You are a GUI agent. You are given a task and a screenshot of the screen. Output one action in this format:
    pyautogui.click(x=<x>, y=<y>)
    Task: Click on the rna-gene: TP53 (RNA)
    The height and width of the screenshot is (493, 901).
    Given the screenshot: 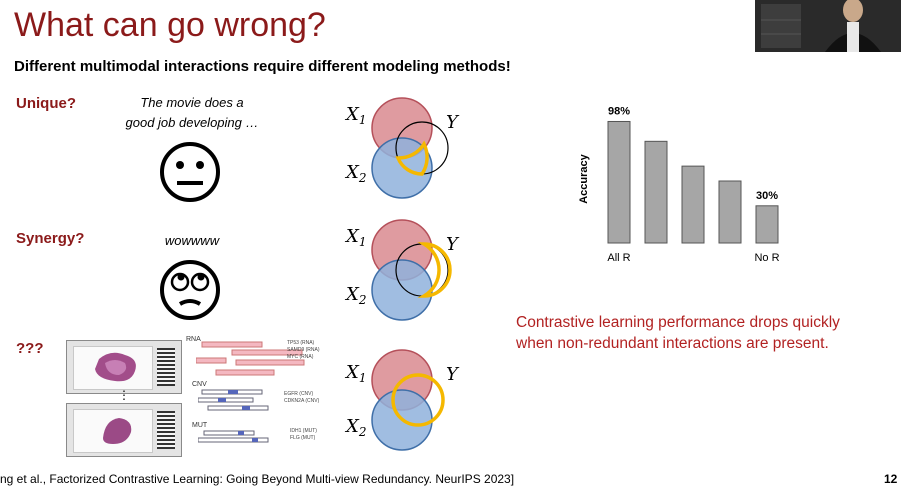 What is the action you would take?
    pyautogui.click(x=301, y=343)
    